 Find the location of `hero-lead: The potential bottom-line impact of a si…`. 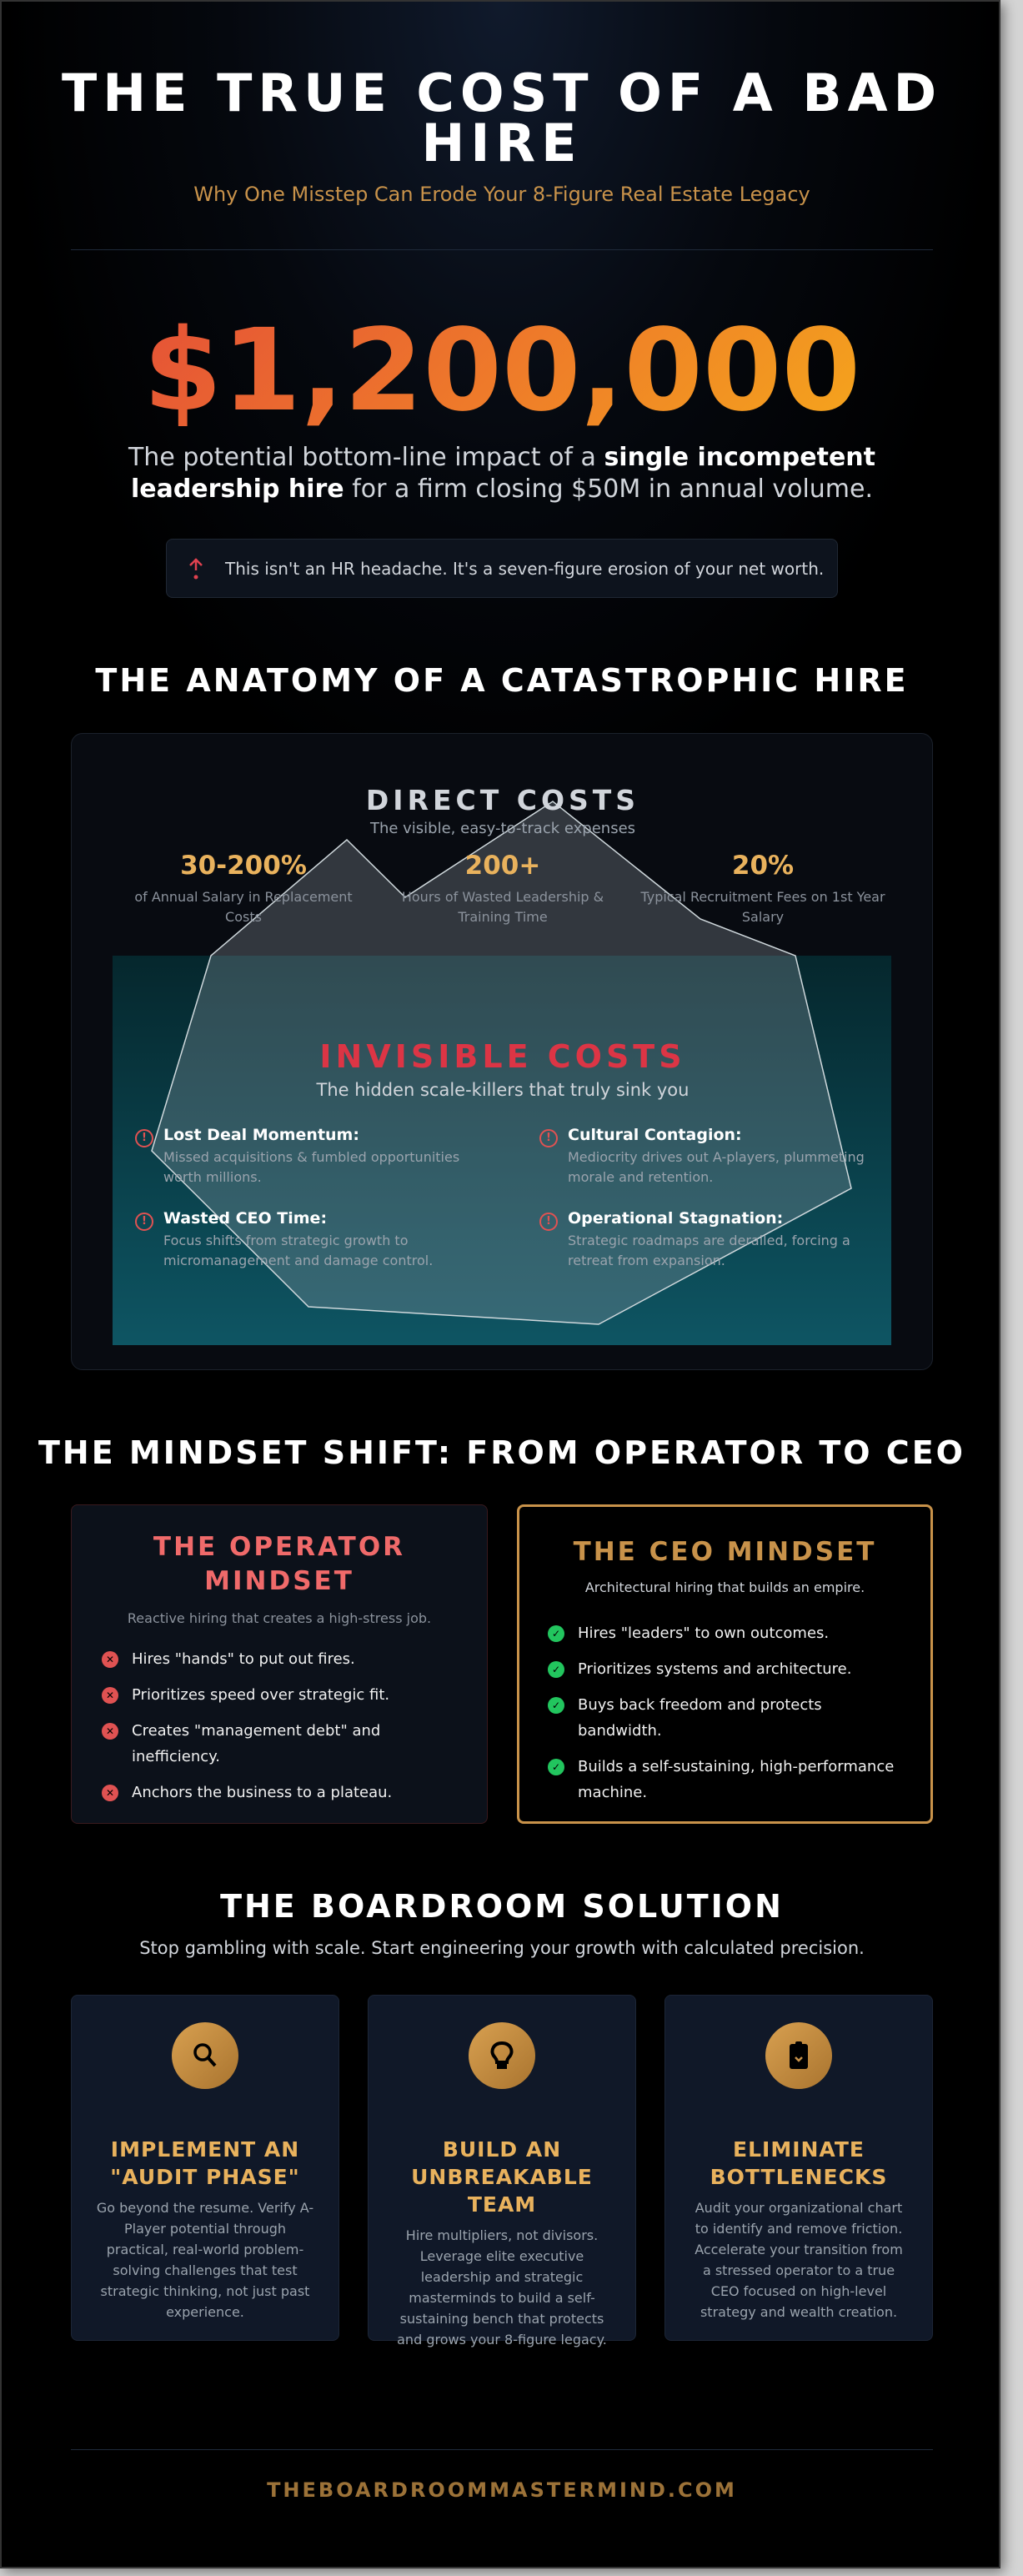

hero-lead: The potential bottom-line impact of a si… is located at coordinates (502, 473).